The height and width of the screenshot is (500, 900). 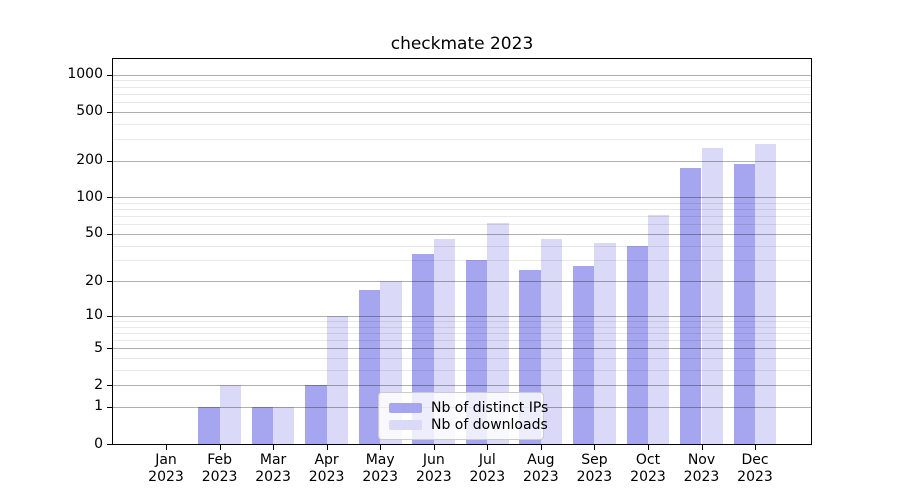 I want to click on legend-item-distinct-ips: Nb of distinct IPs, so click(x=468, y=407).